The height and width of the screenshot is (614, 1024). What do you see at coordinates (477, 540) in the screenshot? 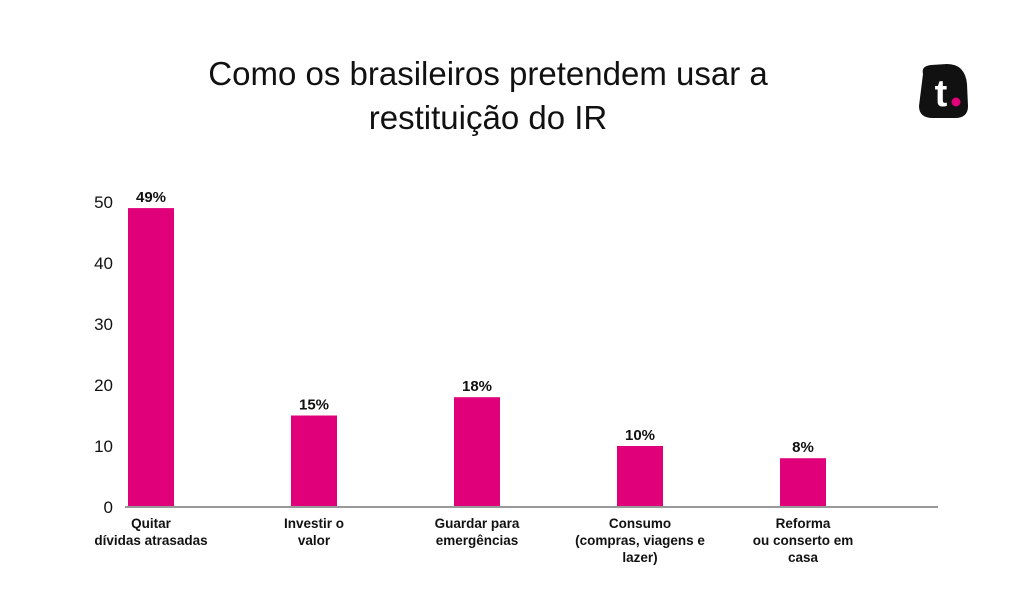
I see `x-tick-label-line: emergências` at bounding box center [477, 540].